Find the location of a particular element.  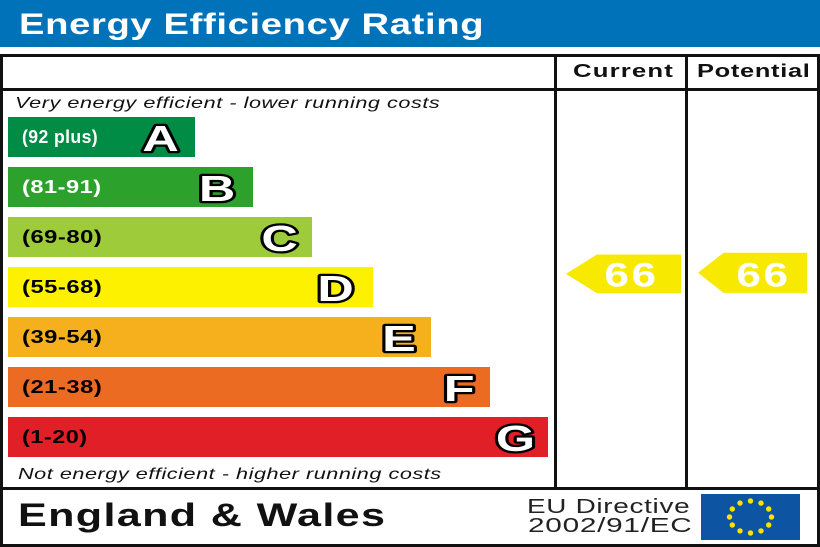

svg-text: B is located at coordinates (217, 189).